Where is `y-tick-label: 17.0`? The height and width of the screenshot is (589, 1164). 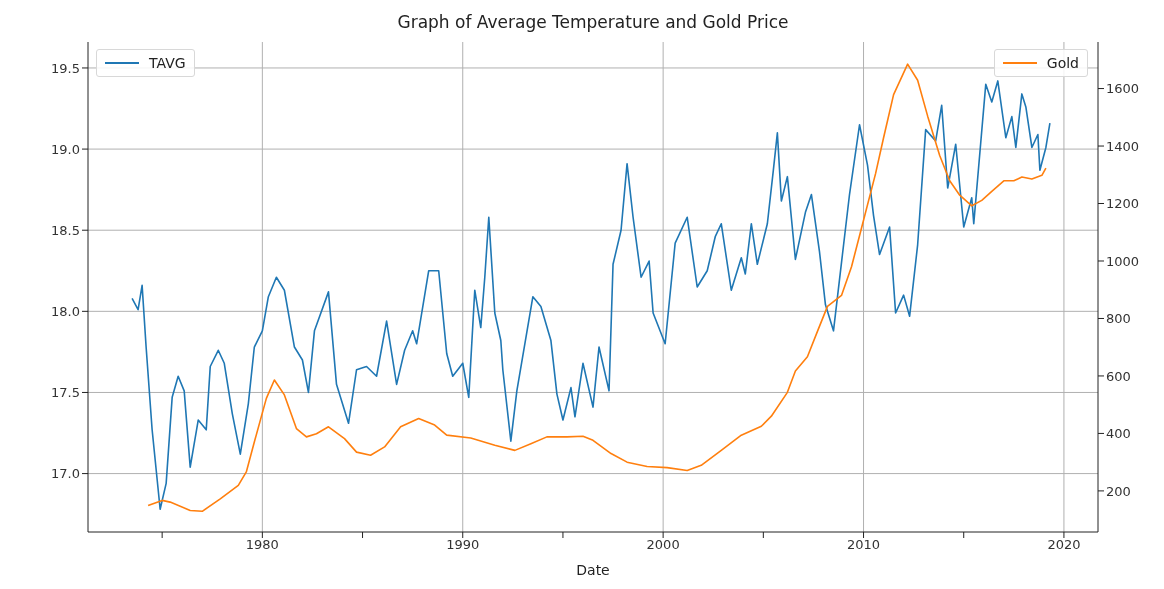 y-tick-label: 17.0 is located at coordinates (65, 474).